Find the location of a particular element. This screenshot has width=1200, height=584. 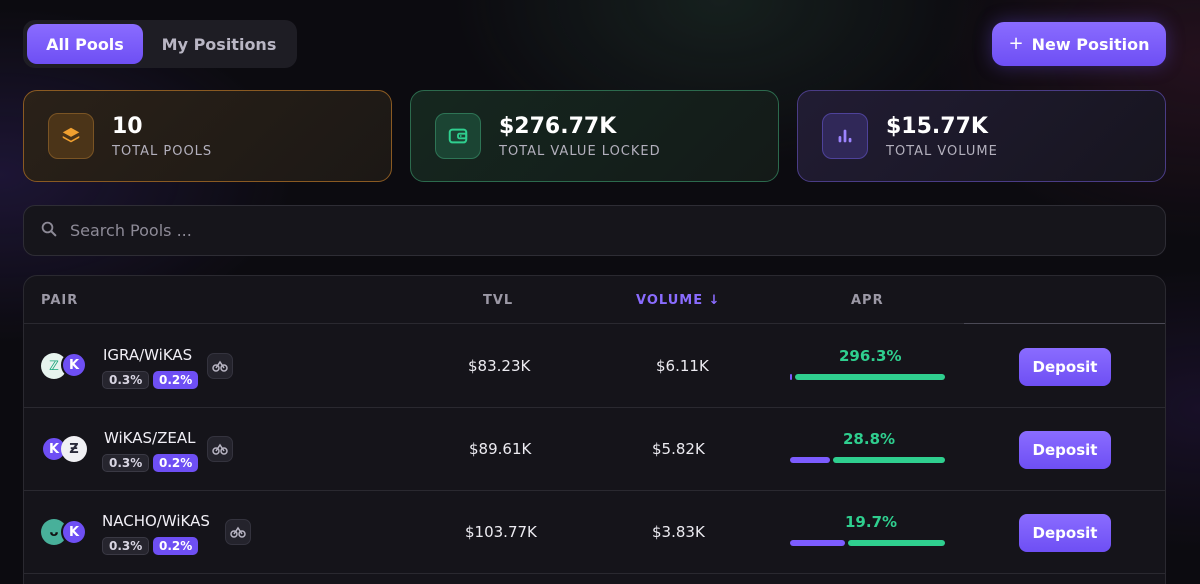

apr-value: 28.8% is located at coordinates (869, 439).